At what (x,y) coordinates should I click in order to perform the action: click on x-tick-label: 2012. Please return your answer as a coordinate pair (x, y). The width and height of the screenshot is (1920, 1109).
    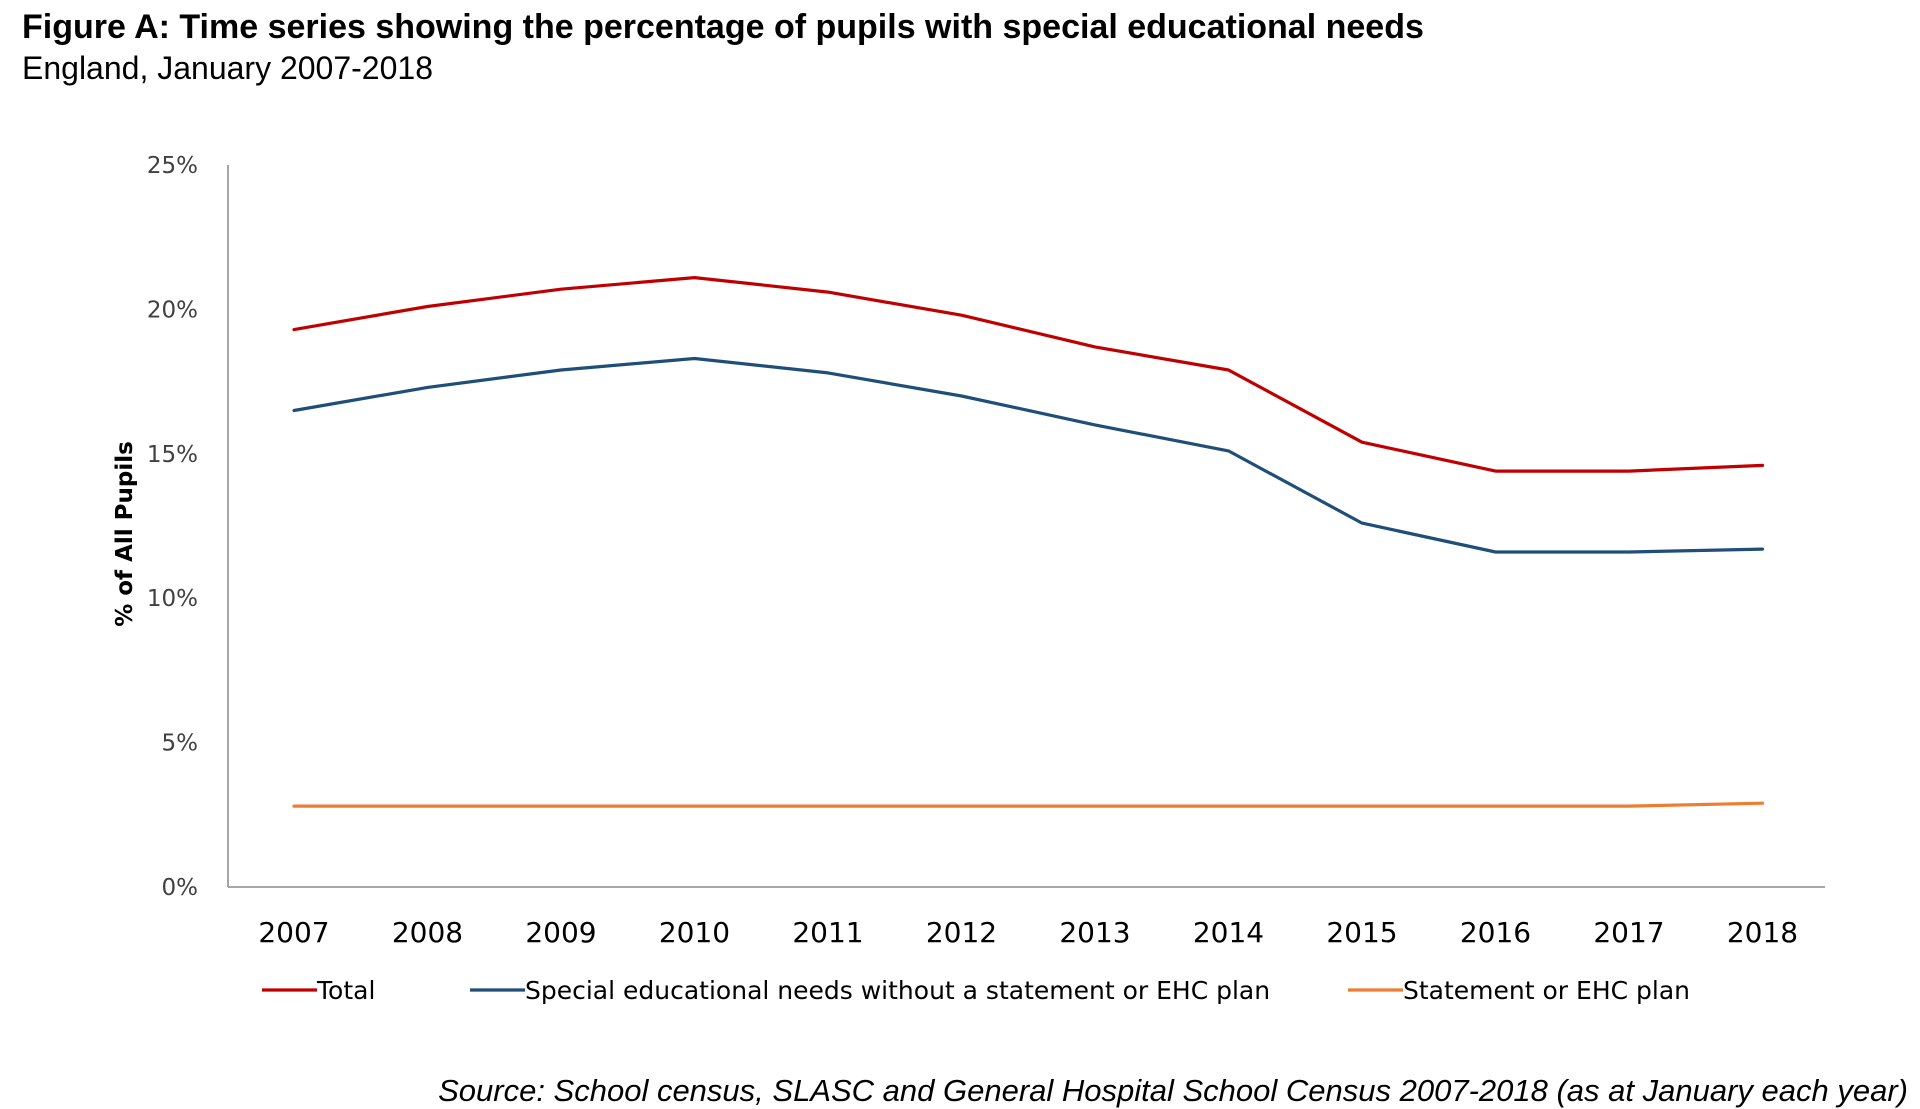
    Looking at the image, I should click on (961, 932).